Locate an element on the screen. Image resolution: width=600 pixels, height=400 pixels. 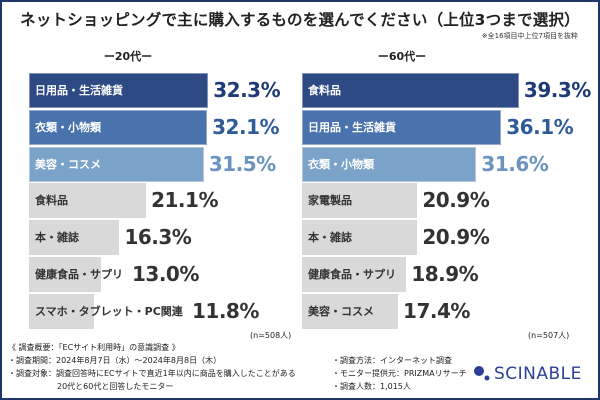
value-label: 32.3% is located at coordinates (247, 90).